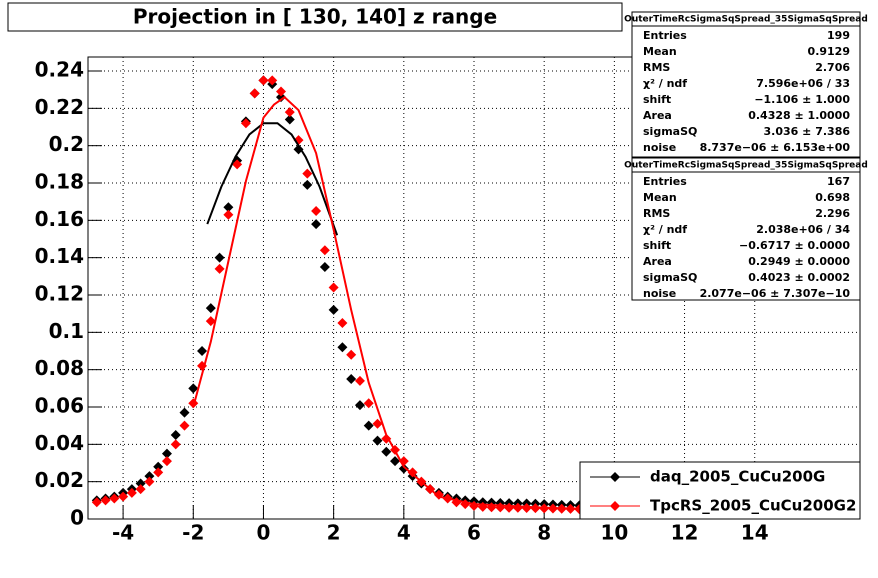 This screenshot has height=578, width=878. I want to click on stats-value: 2.038e+06 / 34, so click(803, 229).